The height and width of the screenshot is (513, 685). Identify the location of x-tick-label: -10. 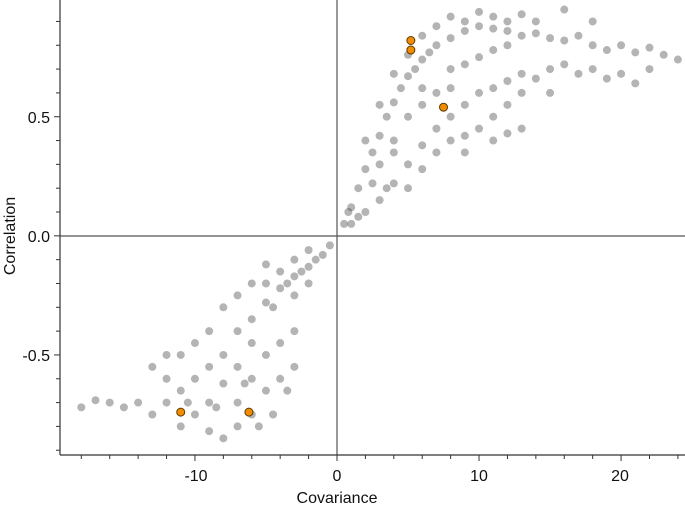
(195, 476).